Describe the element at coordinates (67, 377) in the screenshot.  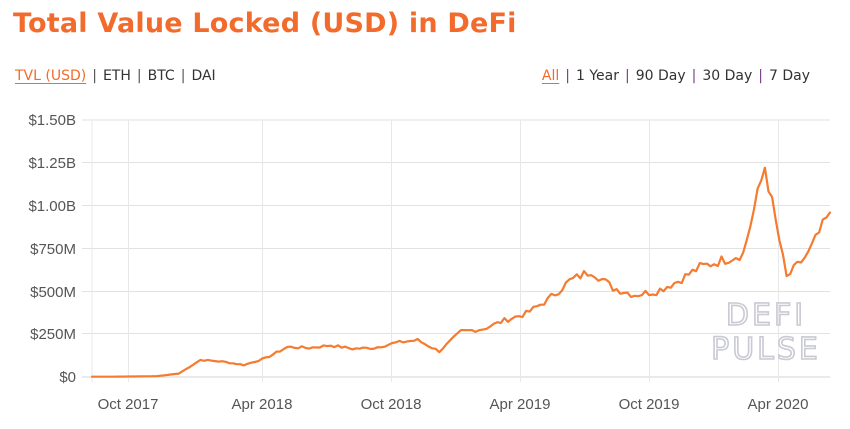
I see `y-tick-label: $0` at that location.